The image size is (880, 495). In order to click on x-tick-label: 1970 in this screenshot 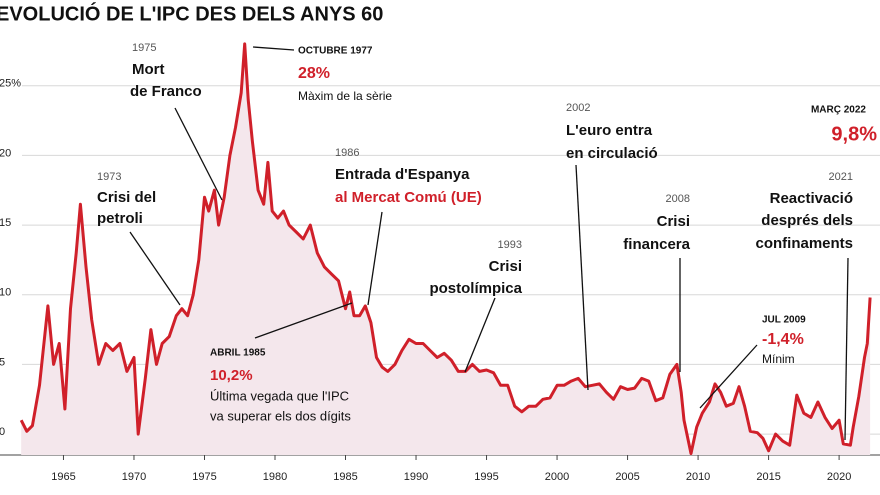, I will do `click(134, 477)`.